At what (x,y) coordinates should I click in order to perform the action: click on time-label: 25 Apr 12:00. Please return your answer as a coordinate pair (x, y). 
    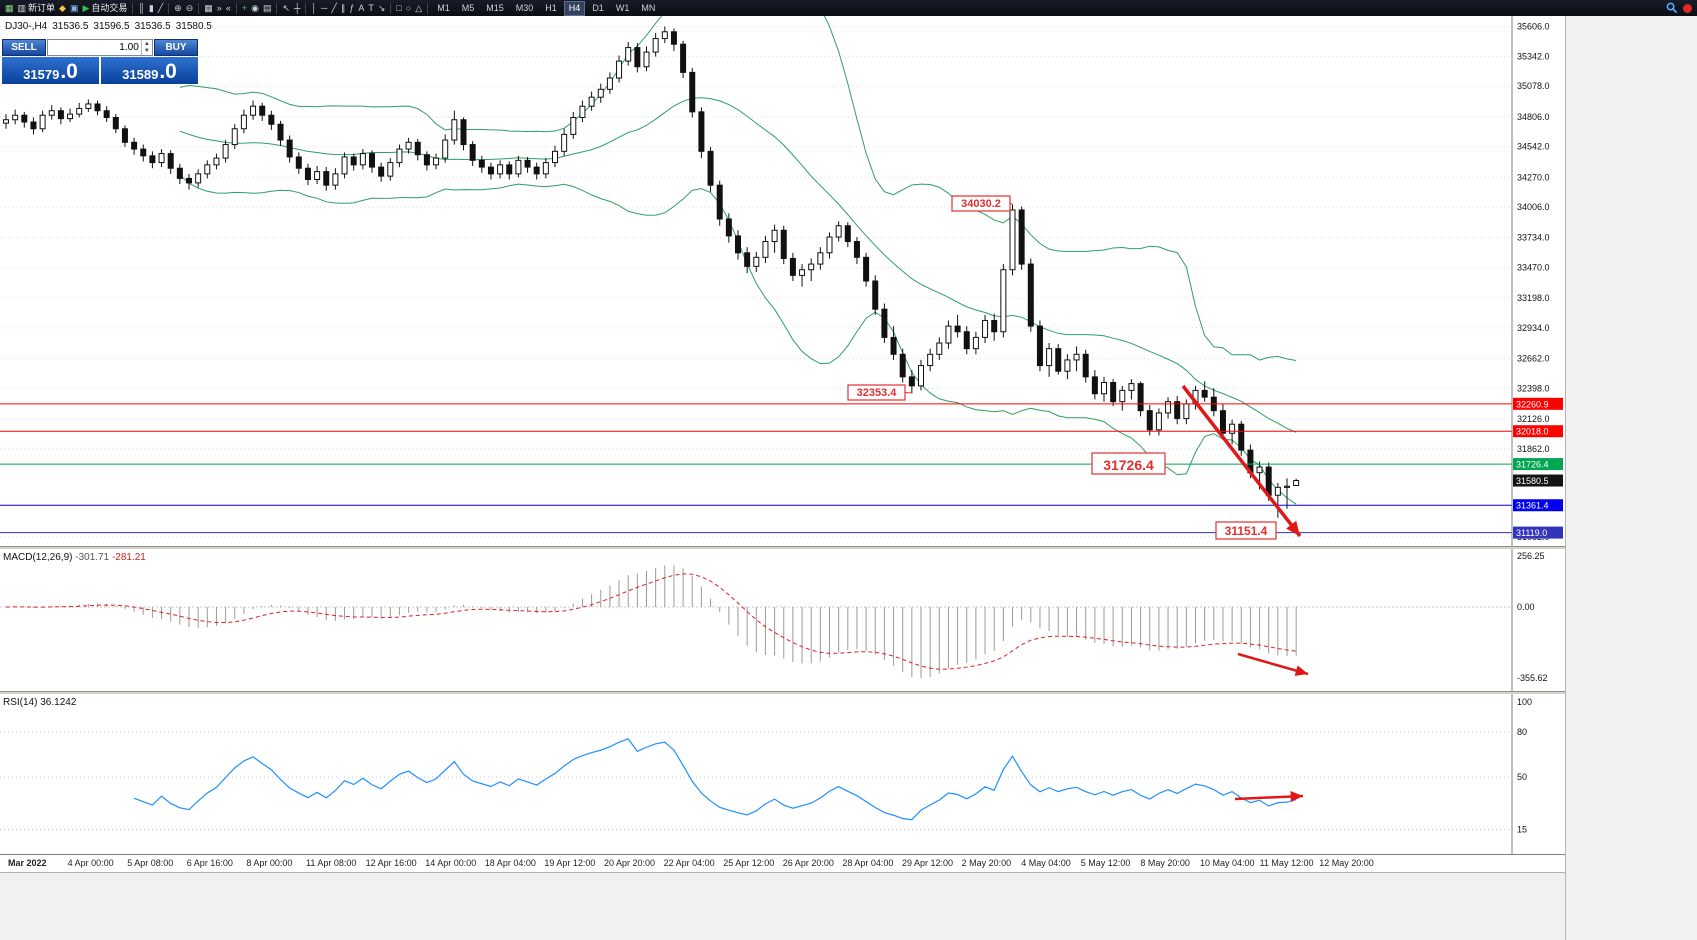
    Looking at the image, I should click on (749, 863).